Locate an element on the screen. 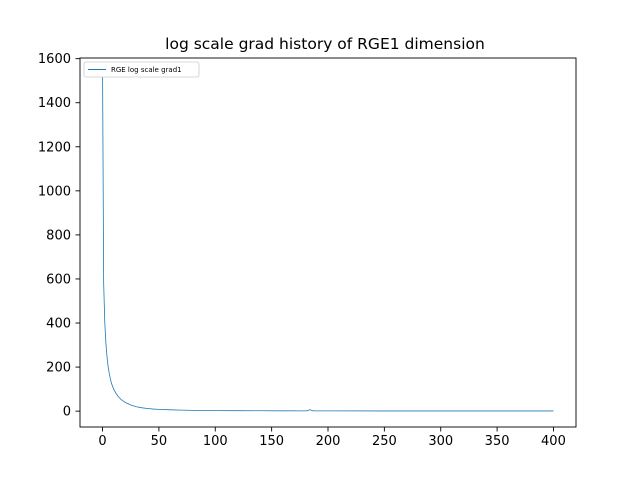 This screenshot has width=640, height=480. legend-label: RGE log scale grad1 is located at coordinates (146, 70).